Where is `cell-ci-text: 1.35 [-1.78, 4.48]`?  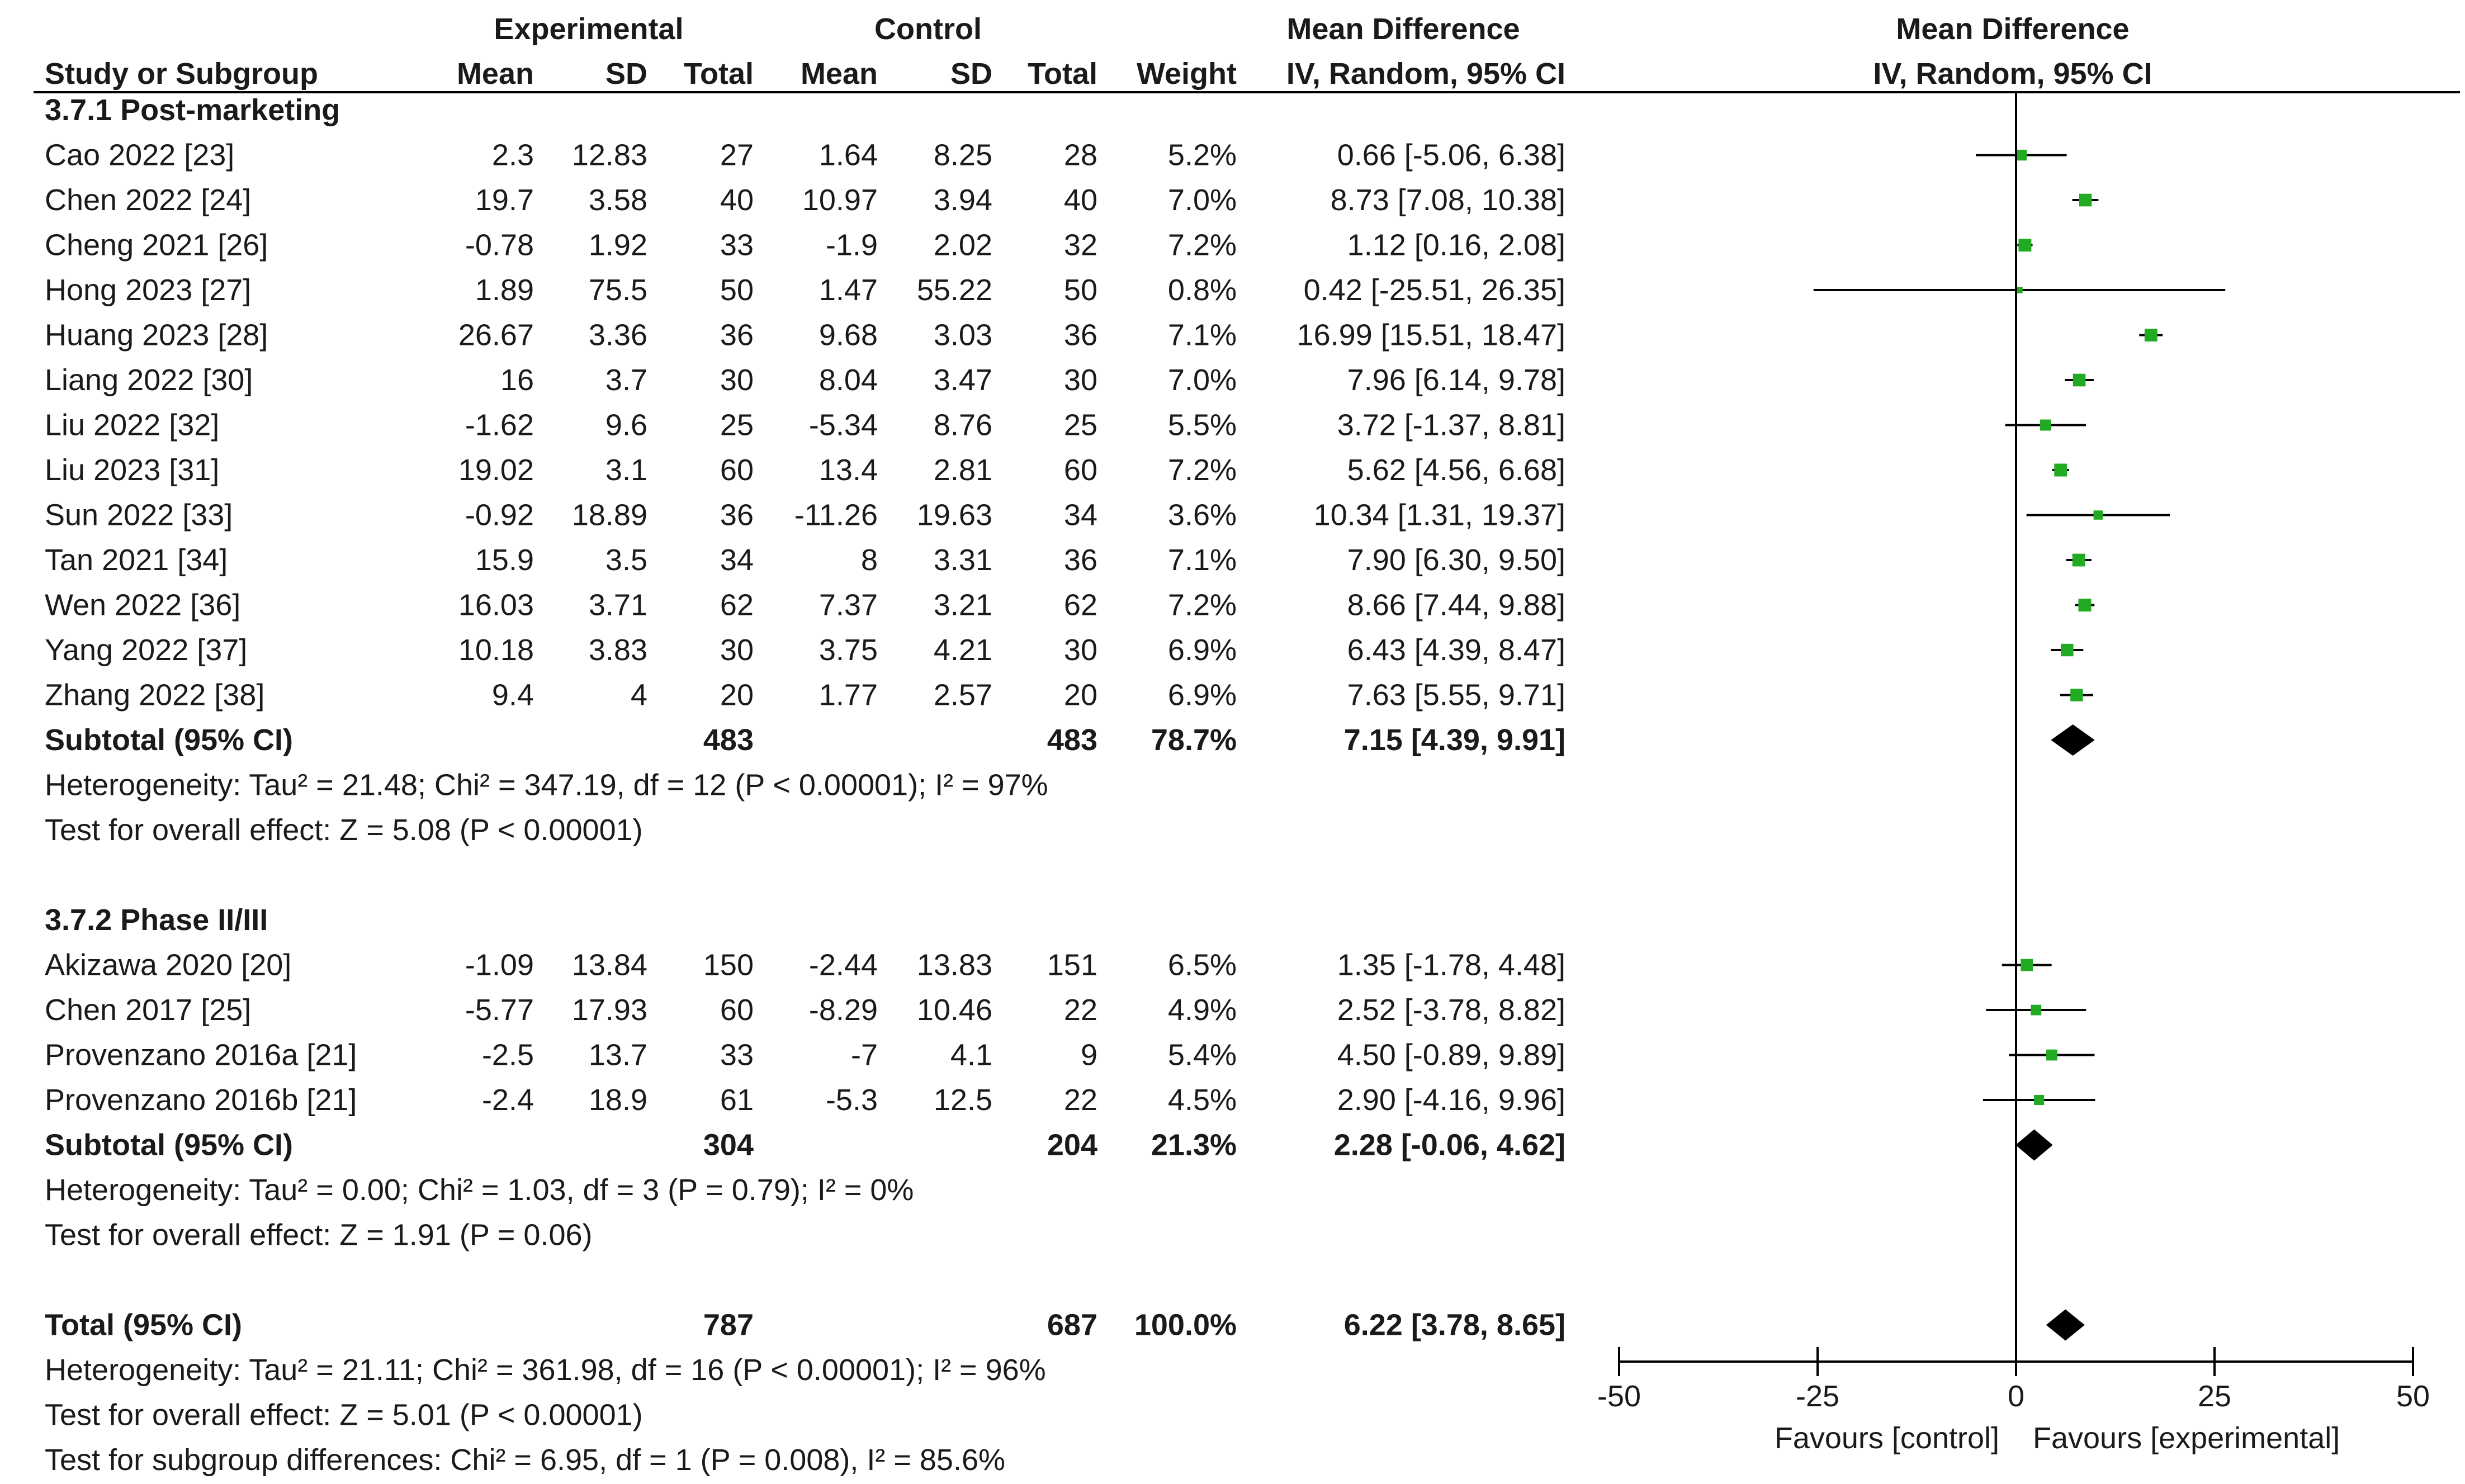
cell-ci-text: 1.35 [-1.78, 4.48] is located at coordinates (1451, 965).